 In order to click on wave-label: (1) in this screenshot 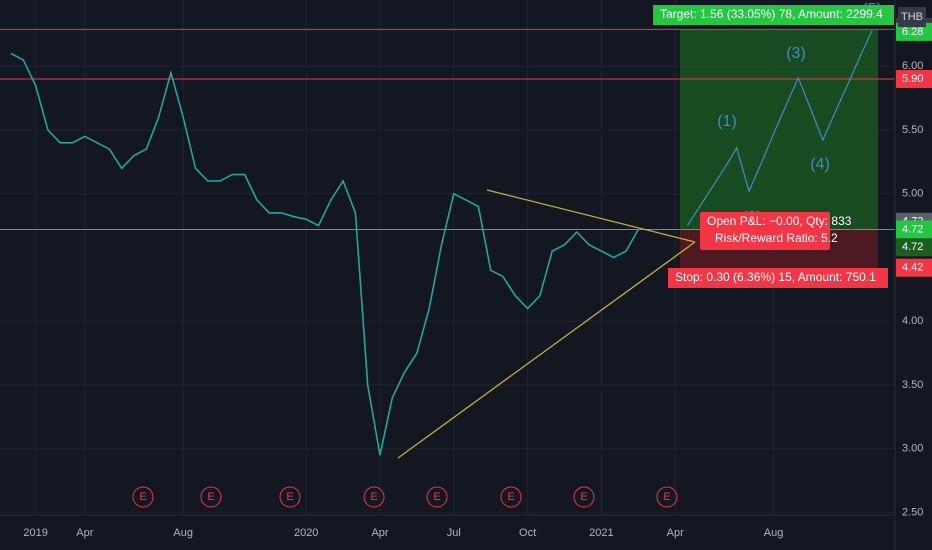, I will do `click(727, 121)`.